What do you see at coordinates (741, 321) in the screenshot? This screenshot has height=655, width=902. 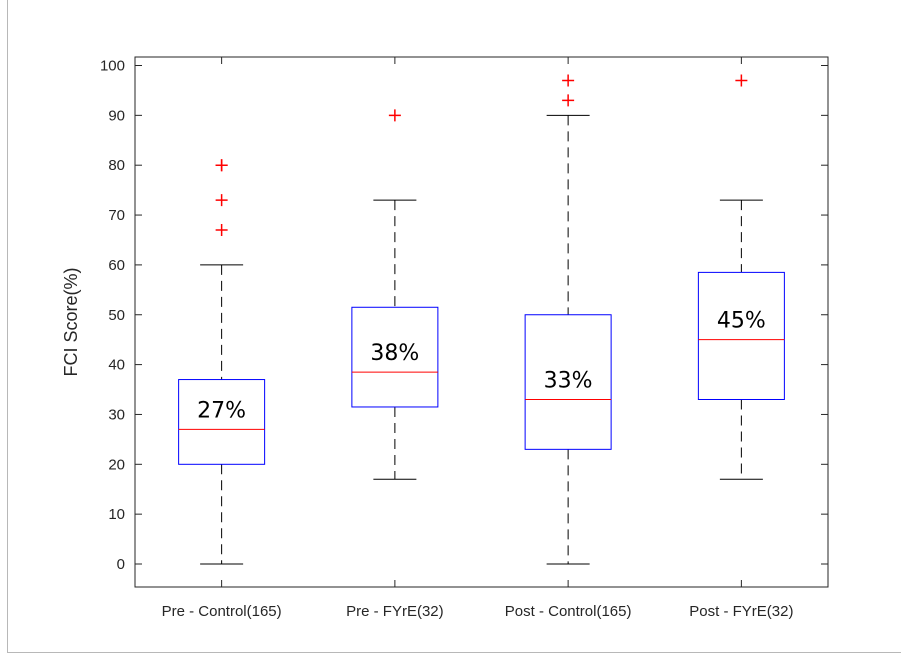 I see `median-data-label: 45%` at bounding box center [741, 321].